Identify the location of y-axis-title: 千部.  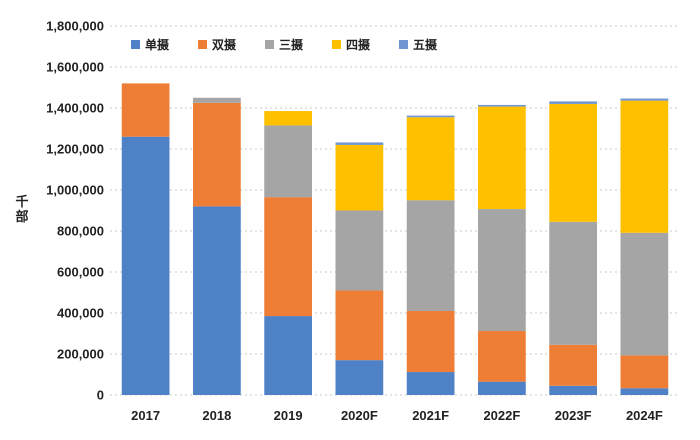
(21, 209).